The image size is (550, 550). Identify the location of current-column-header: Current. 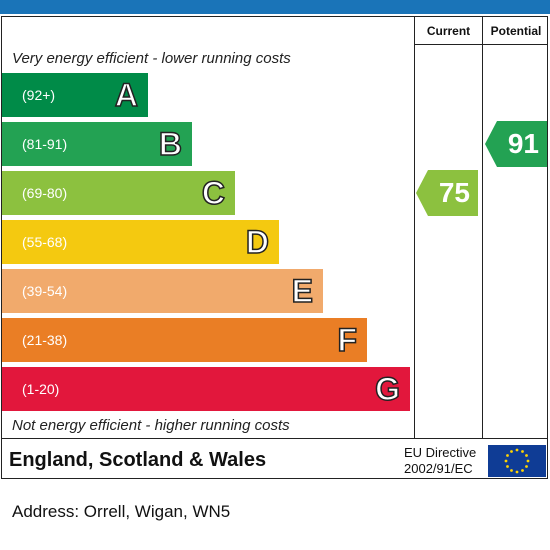
(448, 31).